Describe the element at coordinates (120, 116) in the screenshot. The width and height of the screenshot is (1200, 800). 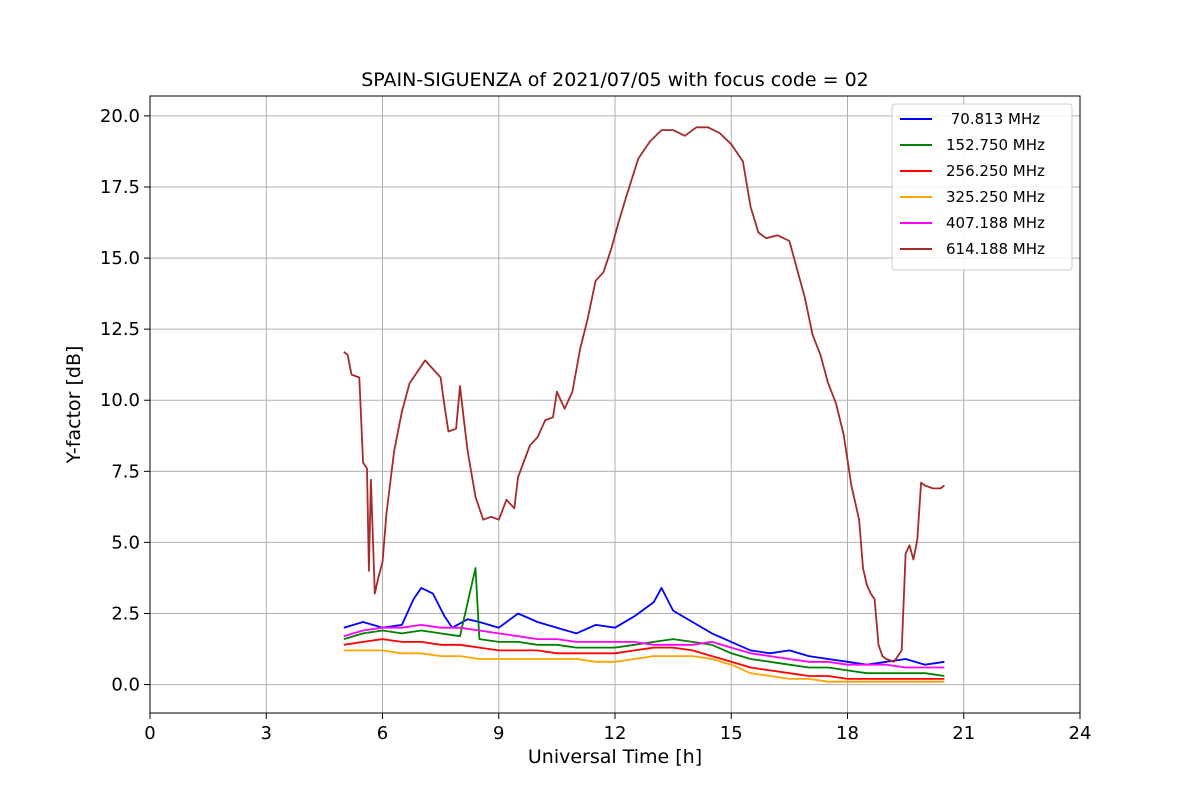
I see `y-tick-label: 20.0` at that location.